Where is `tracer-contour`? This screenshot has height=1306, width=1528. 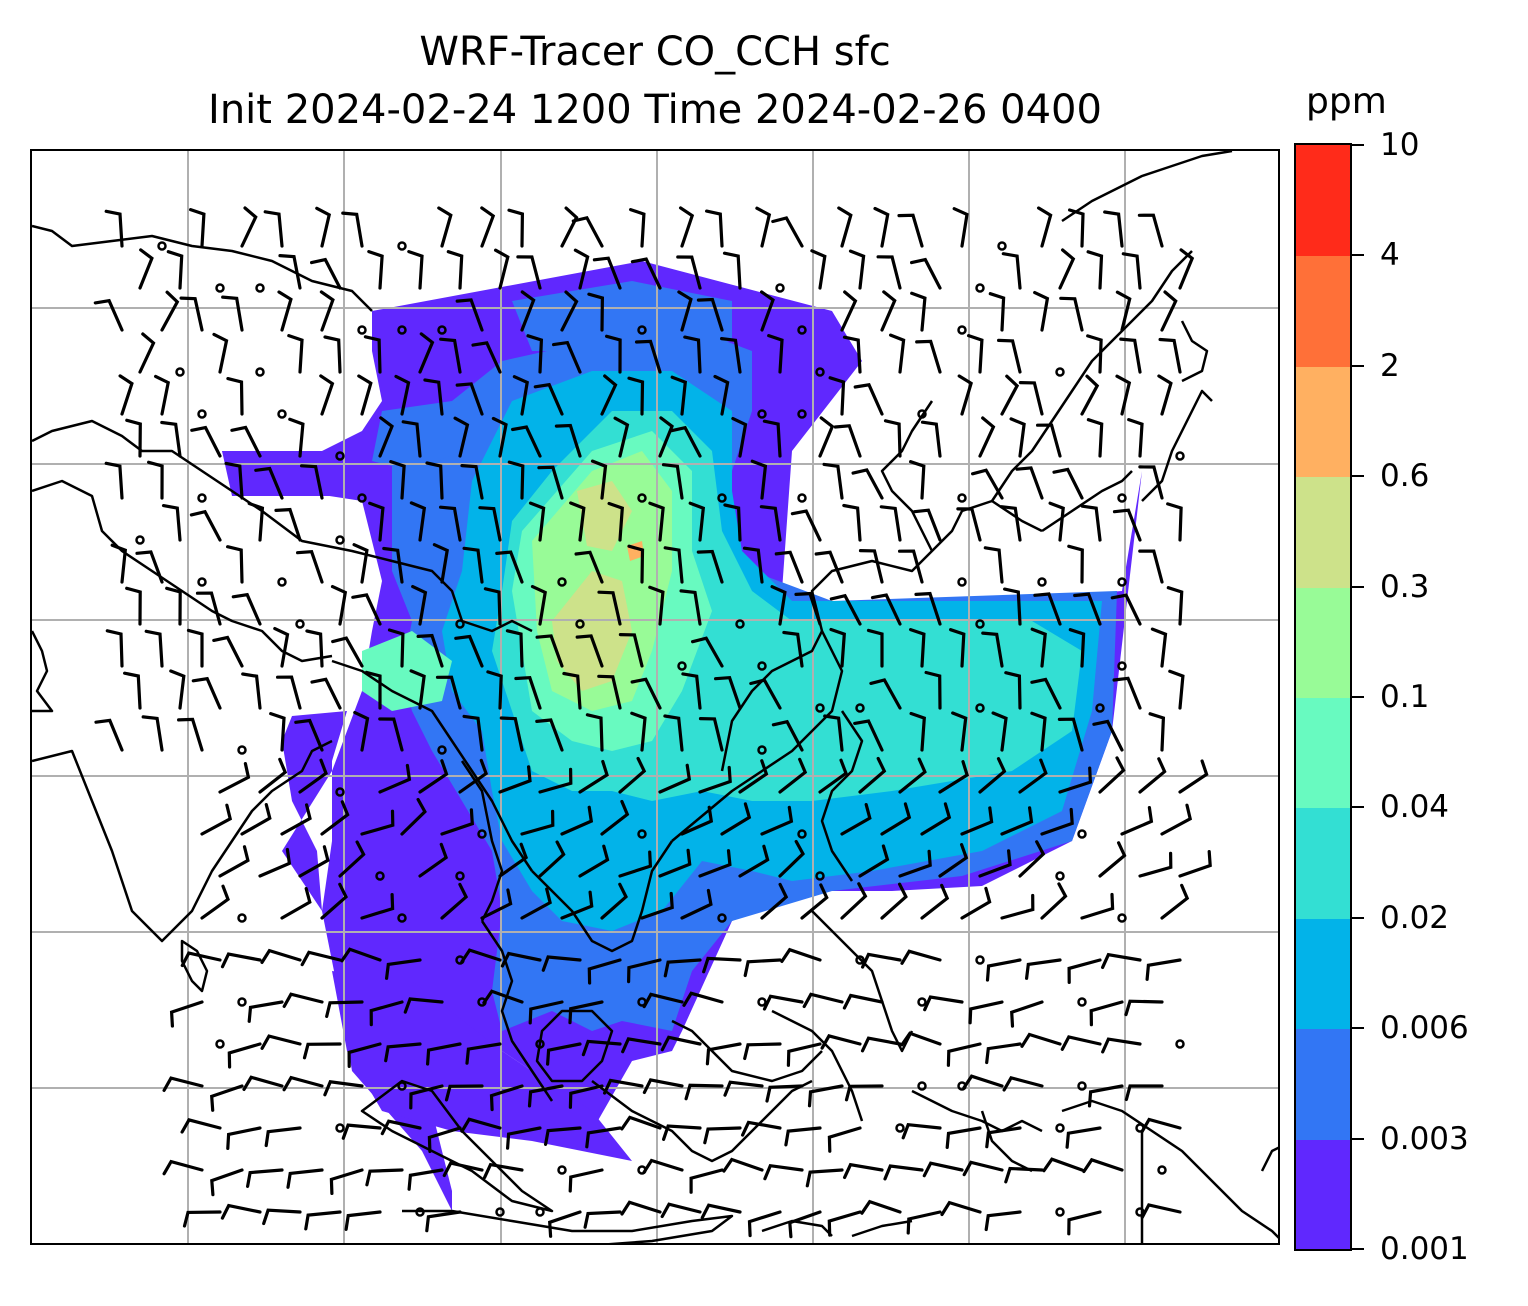 tracer-contour is located at coordinates (622, 316).